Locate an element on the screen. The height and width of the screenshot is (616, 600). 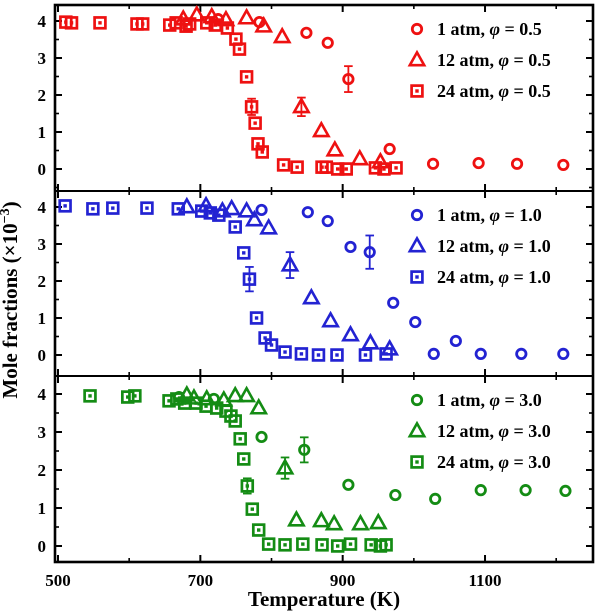
y-tick-label: 4 is located at coordinates (42, 207).